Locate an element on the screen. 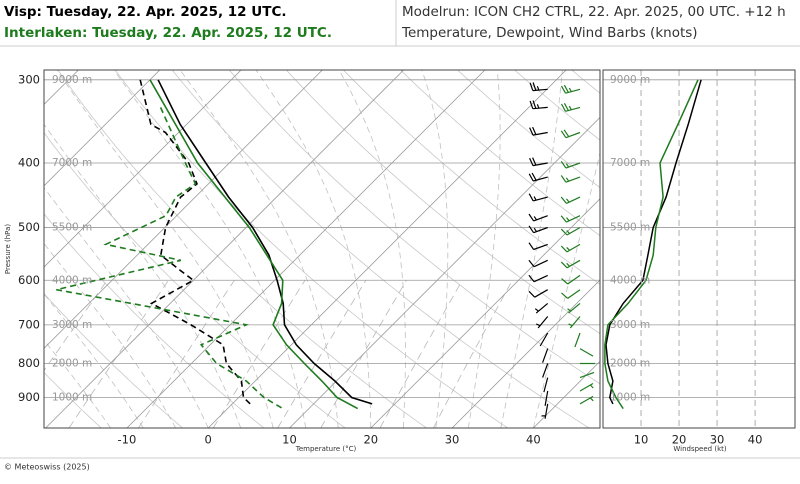 The width and height of the screenshot is (800, 484). y-tick-label: 500 is located at coordinates (29, 227).